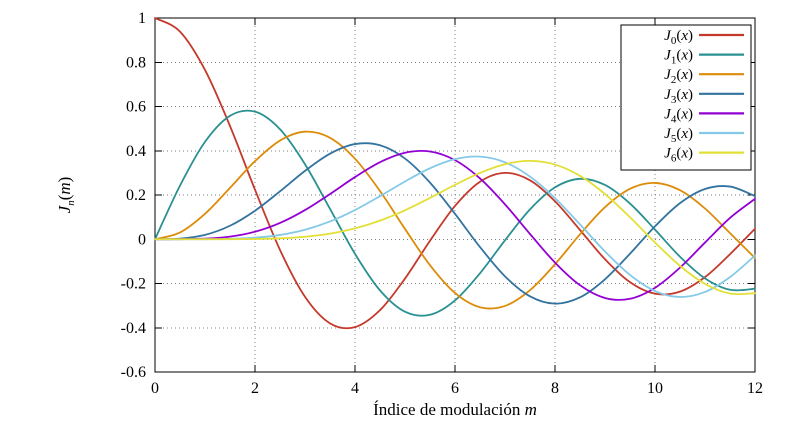 The width and height of the screenshot is (794, 429). I want to click on x-tick-label: 10, so click(655, 388).